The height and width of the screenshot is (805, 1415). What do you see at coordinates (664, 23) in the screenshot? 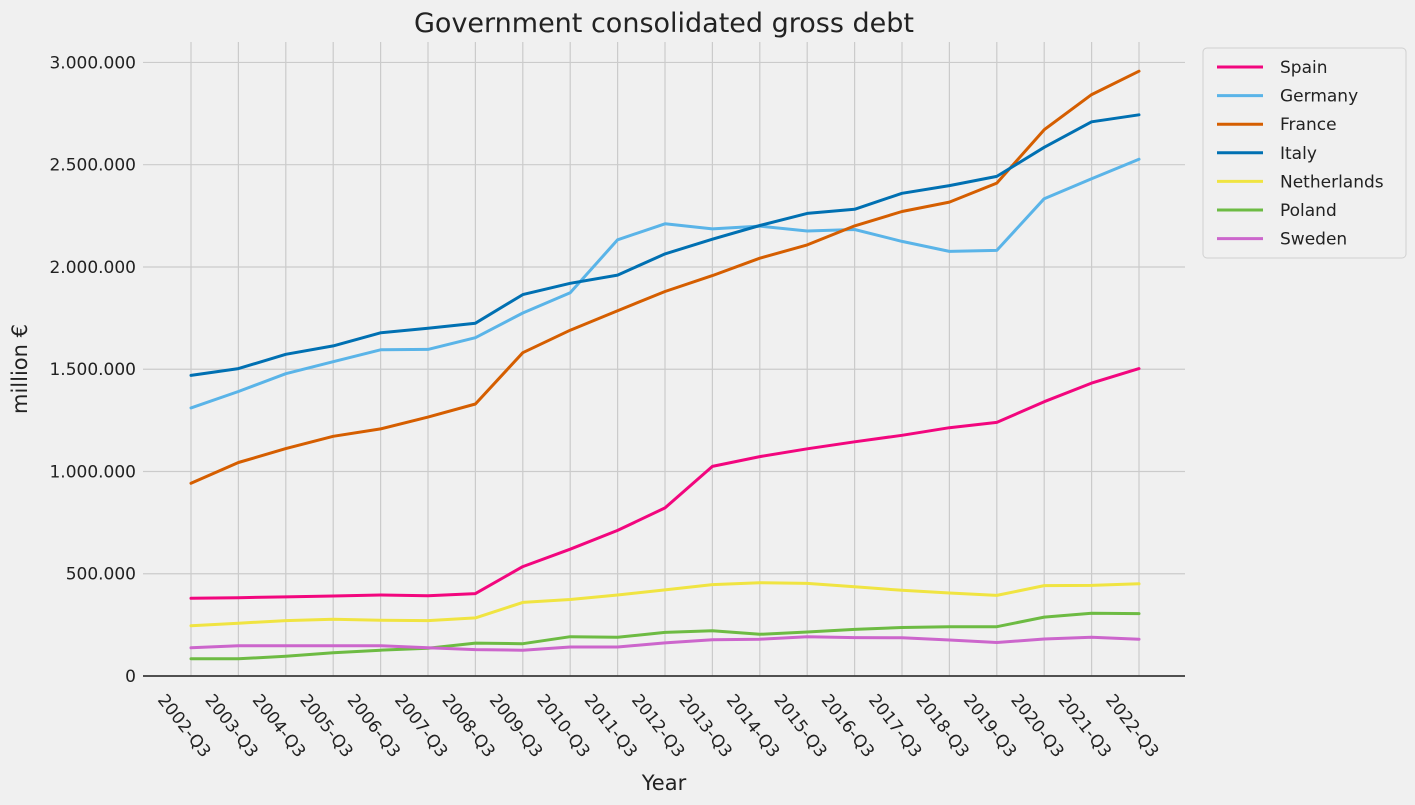
I see `chart-title: Government consolidated gross debt` at bounding box center [664, 23].